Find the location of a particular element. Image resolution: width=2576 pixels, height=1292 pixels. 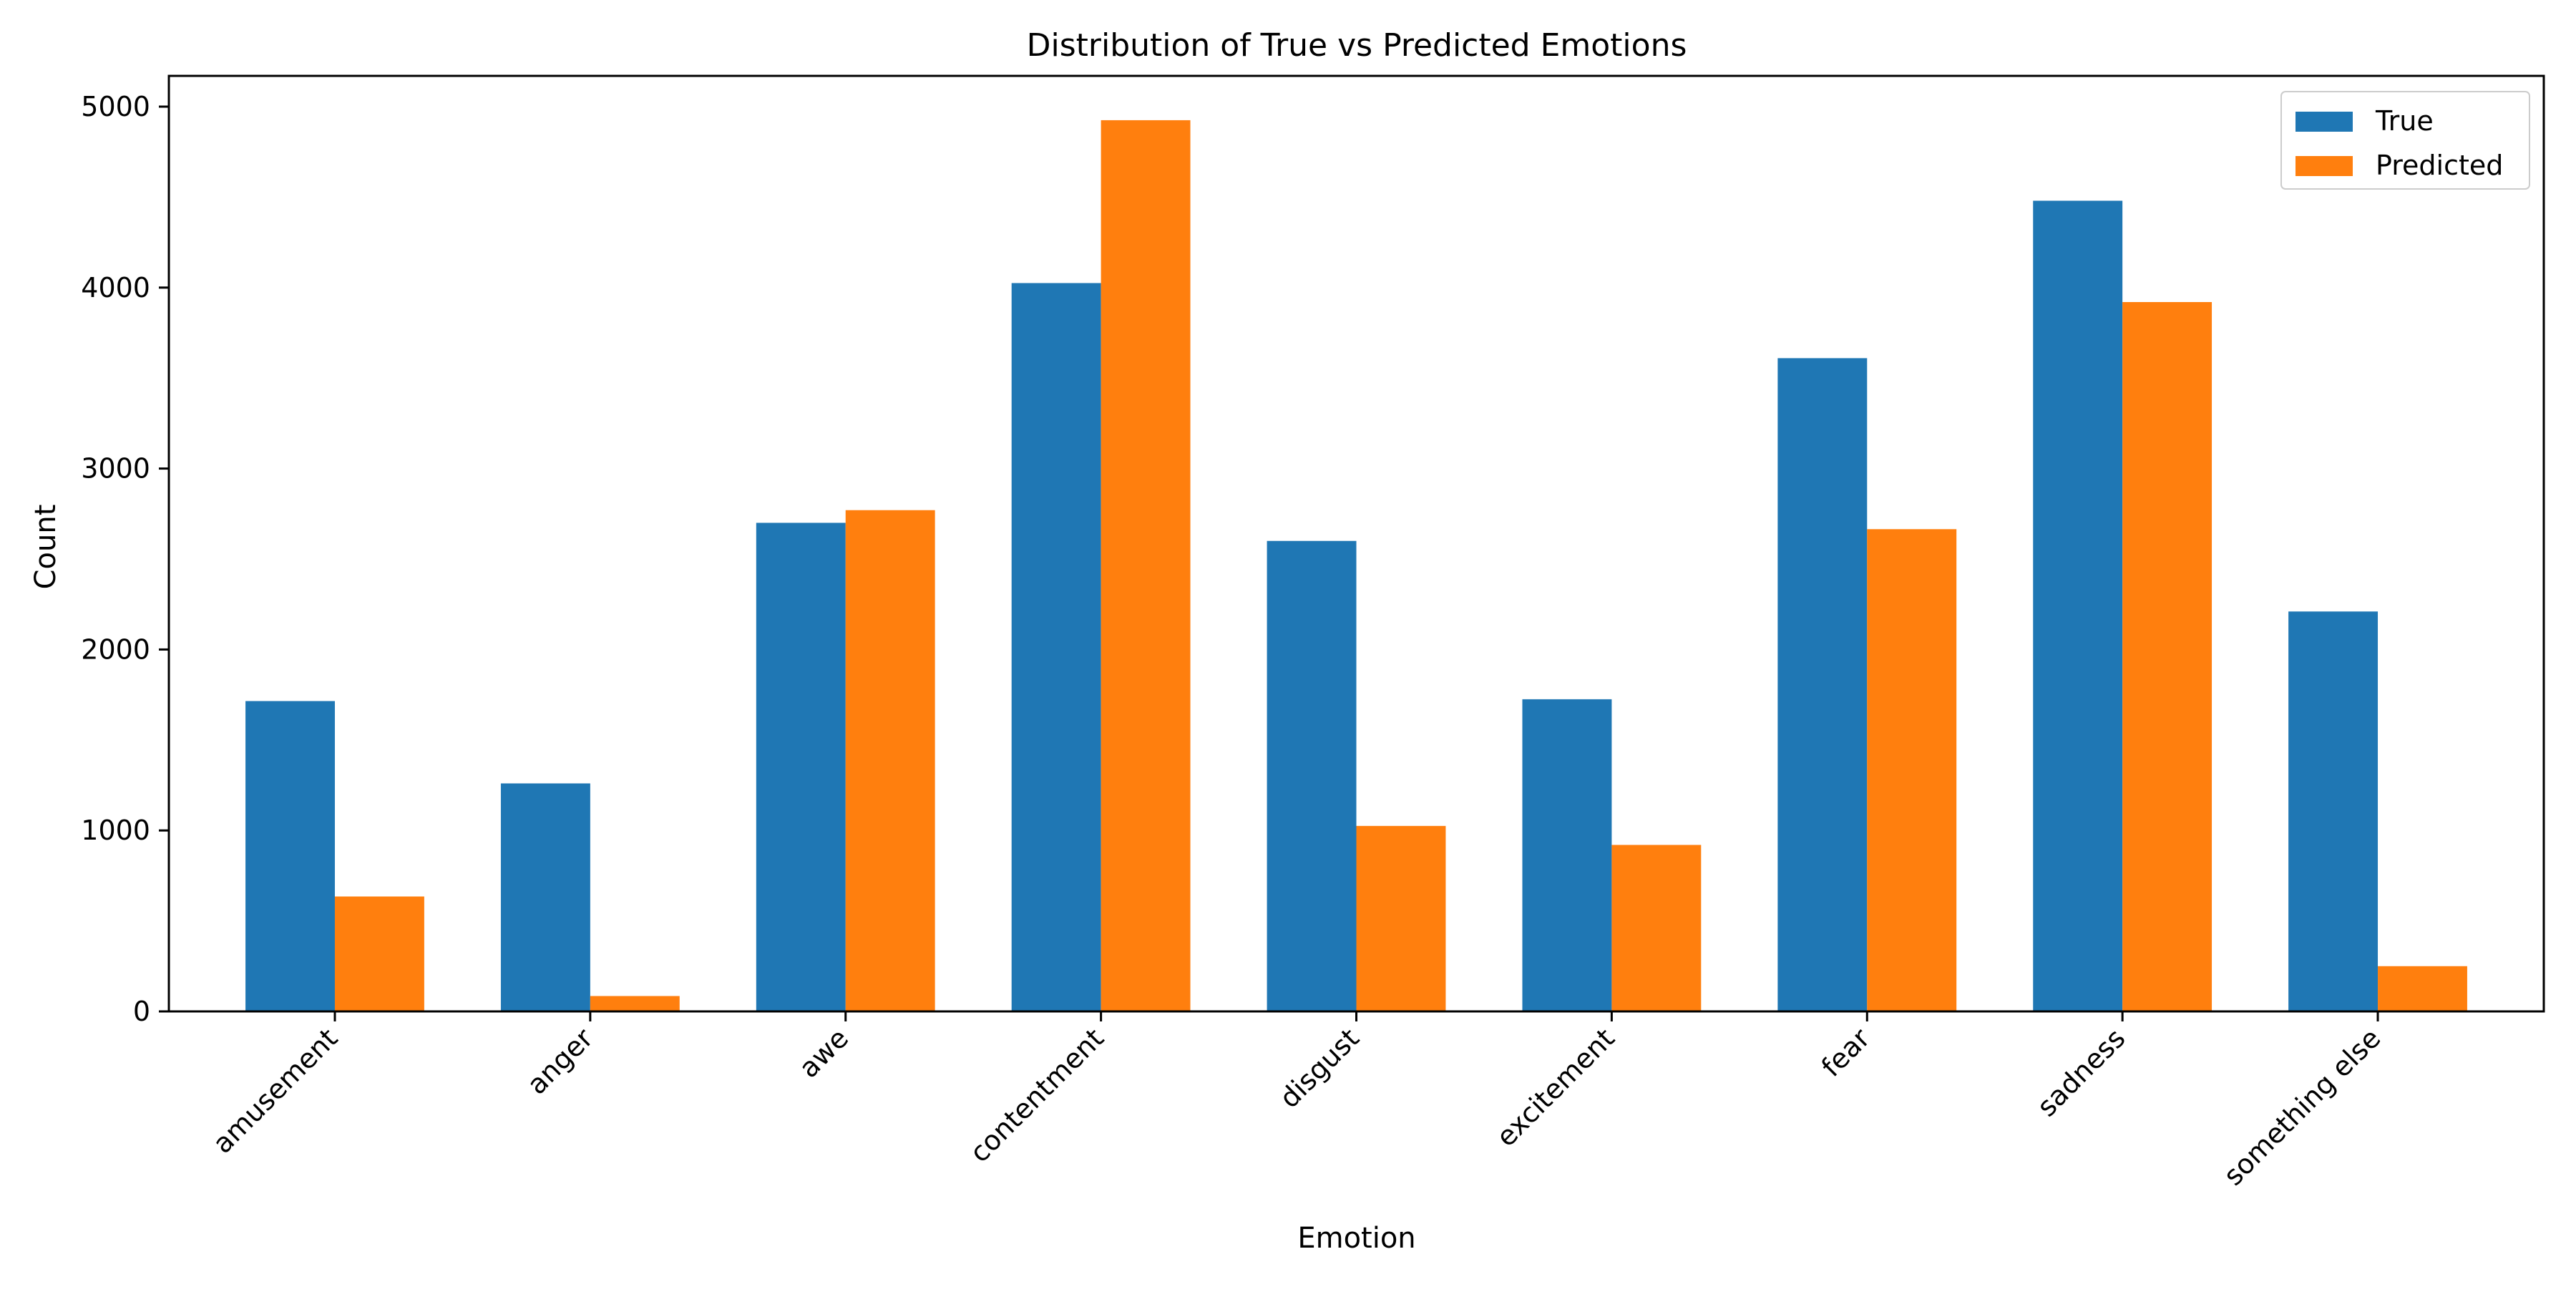

bar-true-fear is located at coordinates (1822, 684).